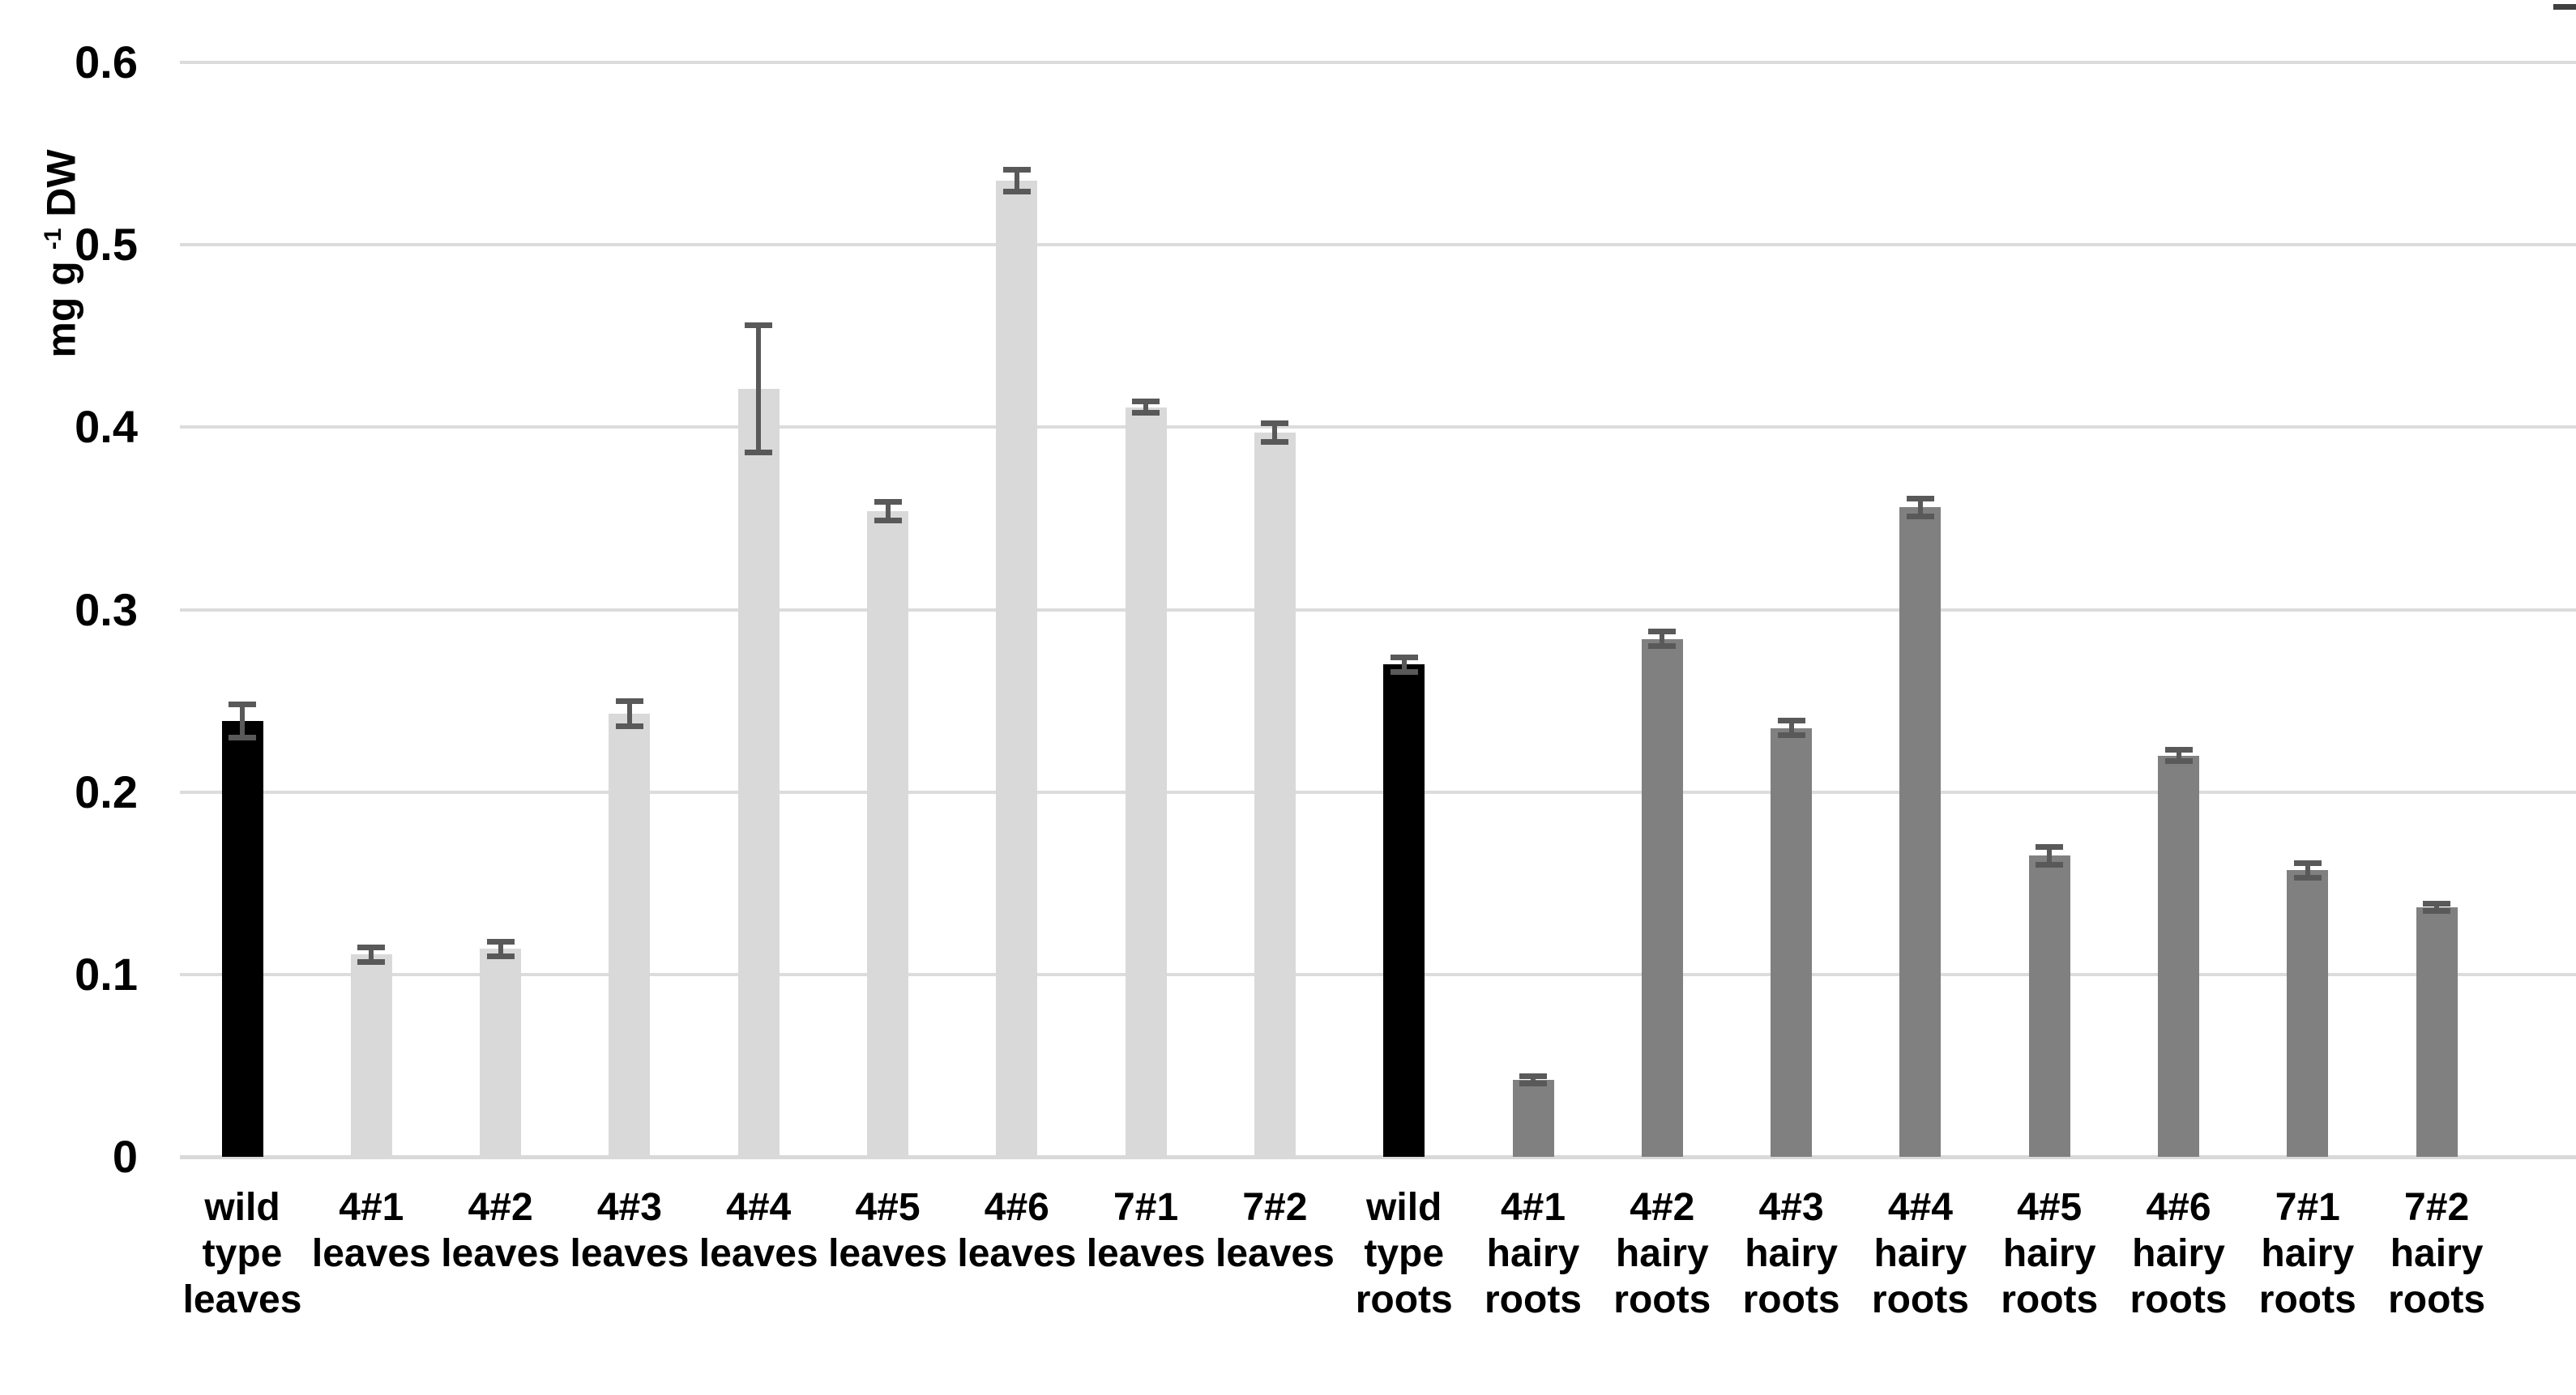 This screenshot has height=1395, width=2576. I want to click on y-axis-label-suffix: DW, so click(61, 188).